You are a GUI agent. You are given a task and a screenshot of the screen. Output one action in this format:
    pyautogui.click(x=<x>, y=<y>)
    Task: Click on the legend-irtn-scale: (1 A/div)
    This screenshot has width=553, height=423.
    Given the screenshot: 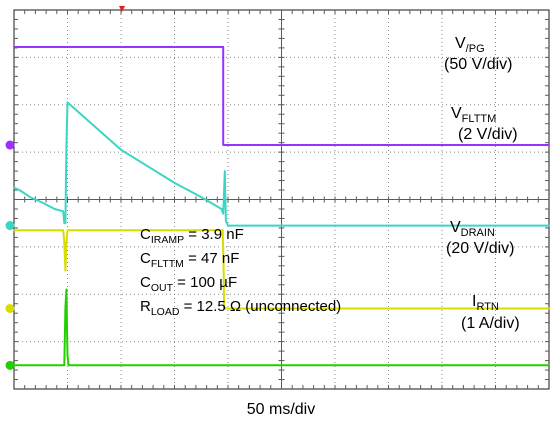 What is the action you would take?
    pyautogui.click(x=490, y=323)
    